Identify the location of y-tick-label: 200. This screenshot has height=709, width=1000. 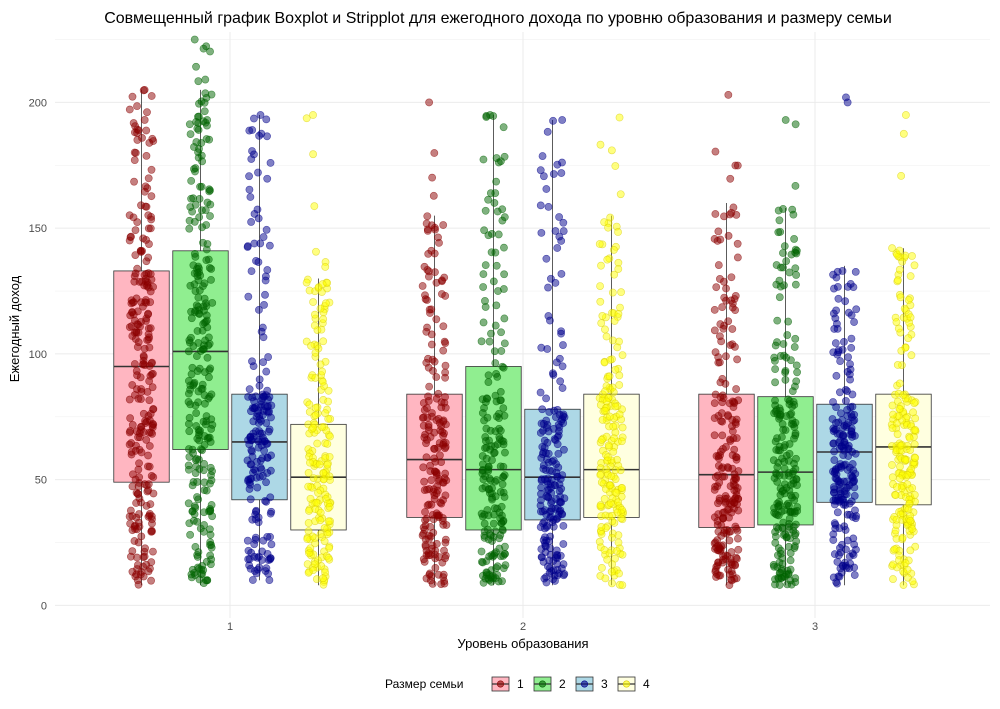
(38, 103).